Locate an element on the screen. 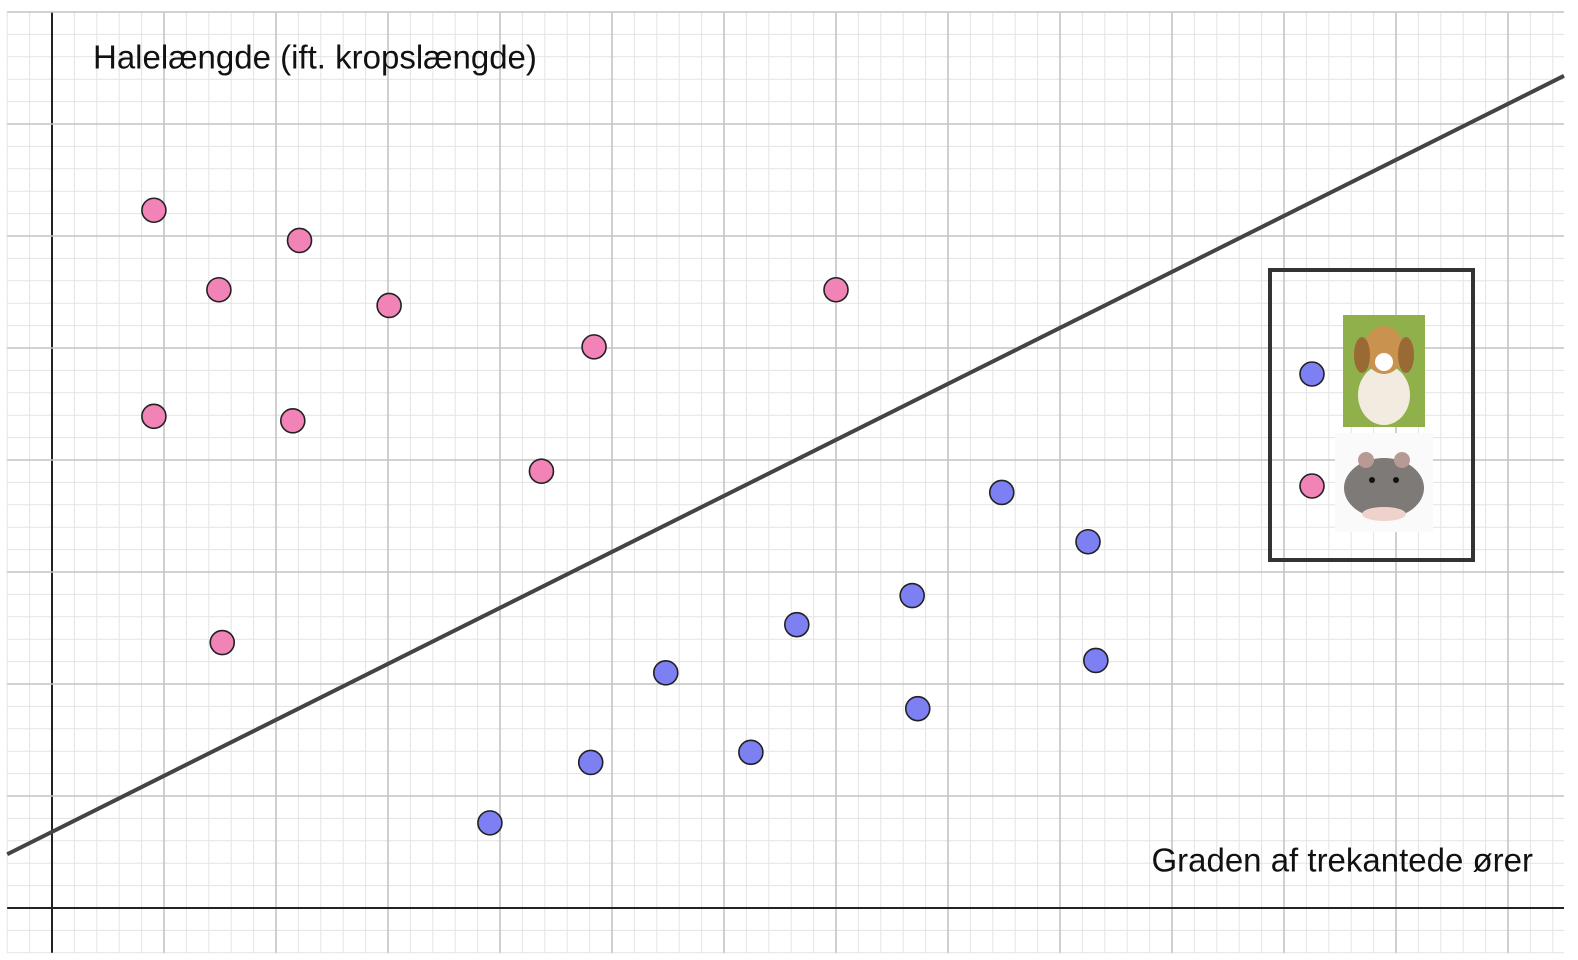 The height and width of the screenshot is (960, 1578). hamster-icon is located at coordinates (1384, 482).